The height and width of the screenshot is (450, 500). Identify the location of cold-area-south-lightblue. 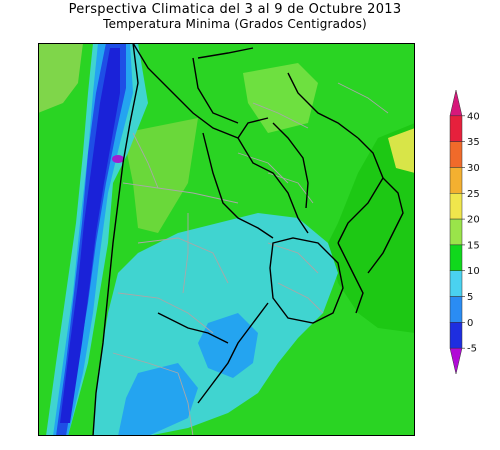
(158, 399).